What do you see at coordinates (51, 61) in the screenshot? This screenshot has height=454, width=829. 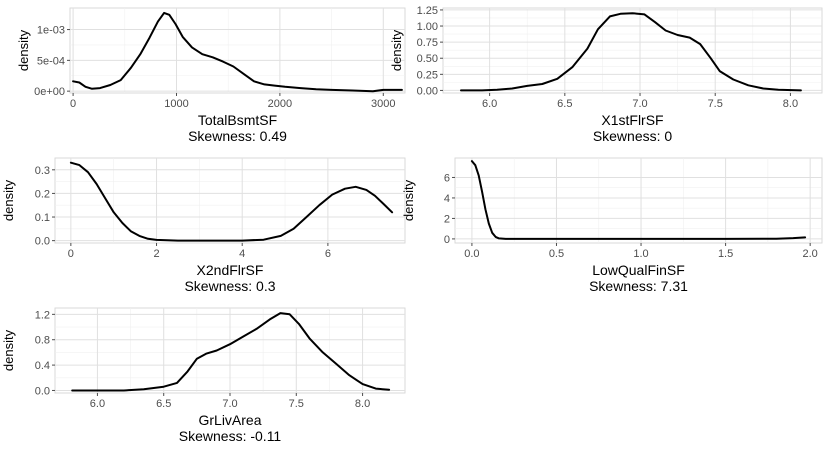 I see `y-tick-label: 5e-04` at bounding box center [51, 61].